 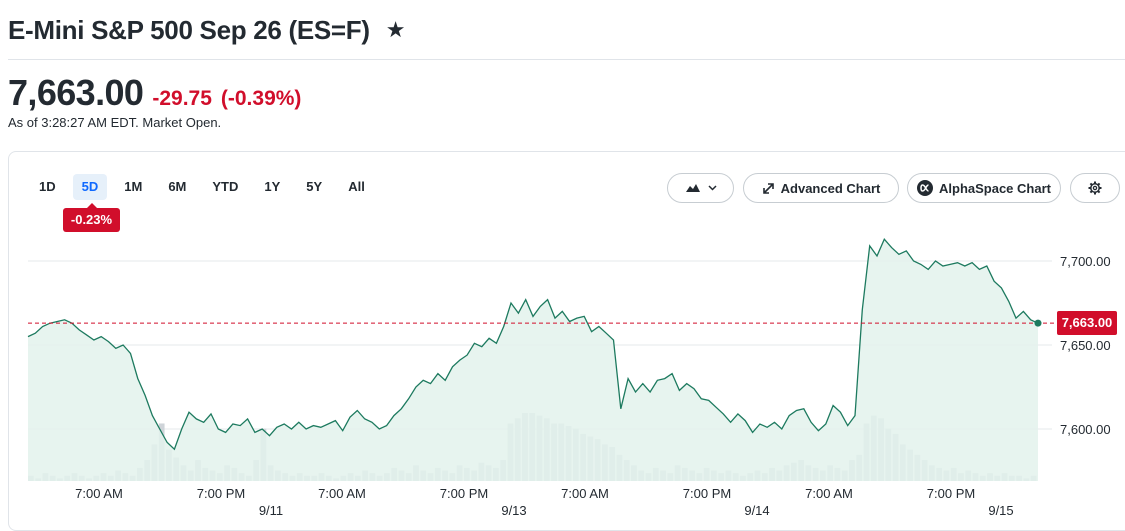 What do you see at coordinates (768, 188) in the screenshot?
I see `expand-arrows-icon` at bounding box center [768, 188].